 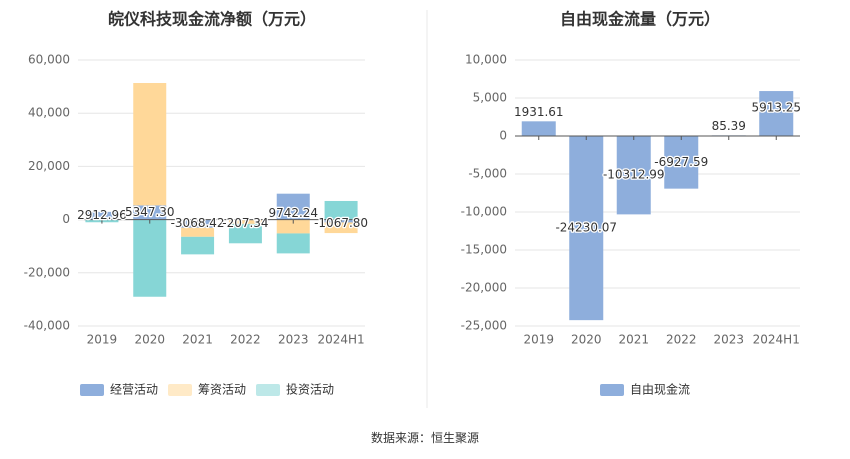 I want to click on cashflow-data-label: -1067.80, so click(x=341, y=223).